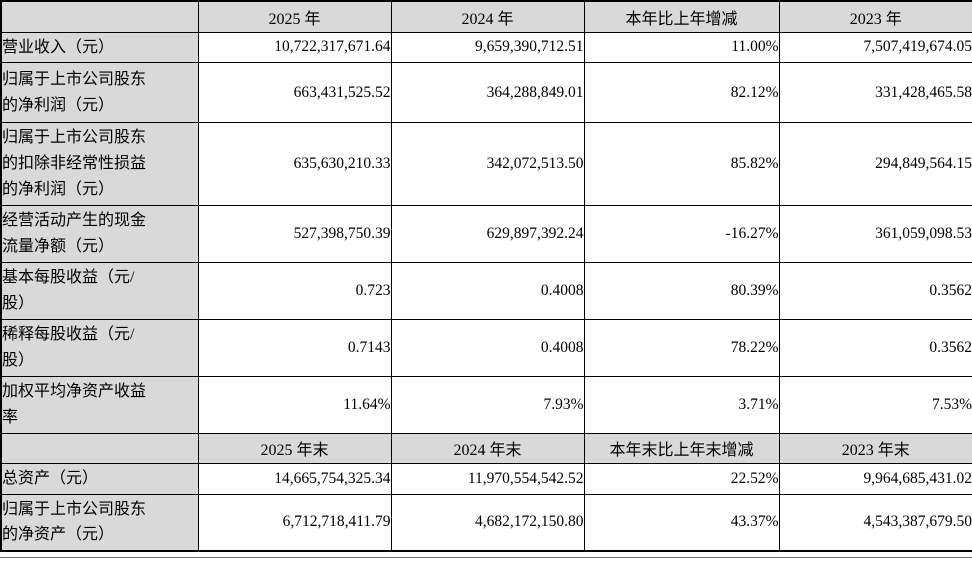 This screenshot has width=972, height=561. What do you see at coordinates (294, 16) in the screenshot?
I see `header-year-2025: 2025 年` at bounding box center [294, 16].